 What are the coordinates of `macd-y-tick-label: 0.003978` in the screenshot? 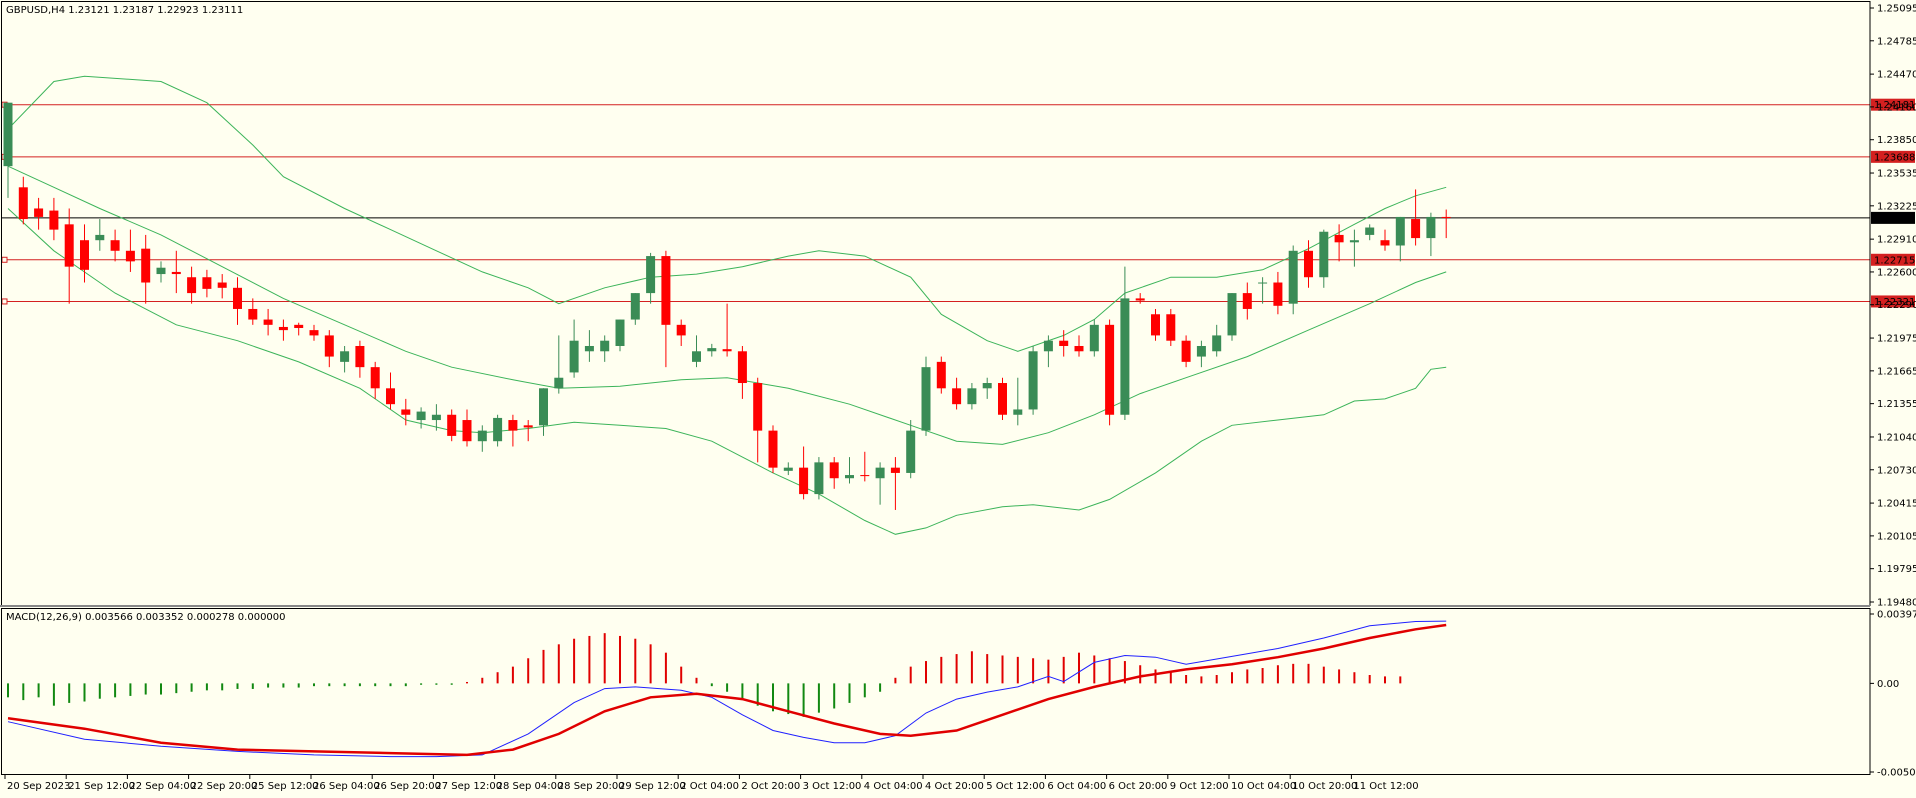 It's located at (1896, 615).